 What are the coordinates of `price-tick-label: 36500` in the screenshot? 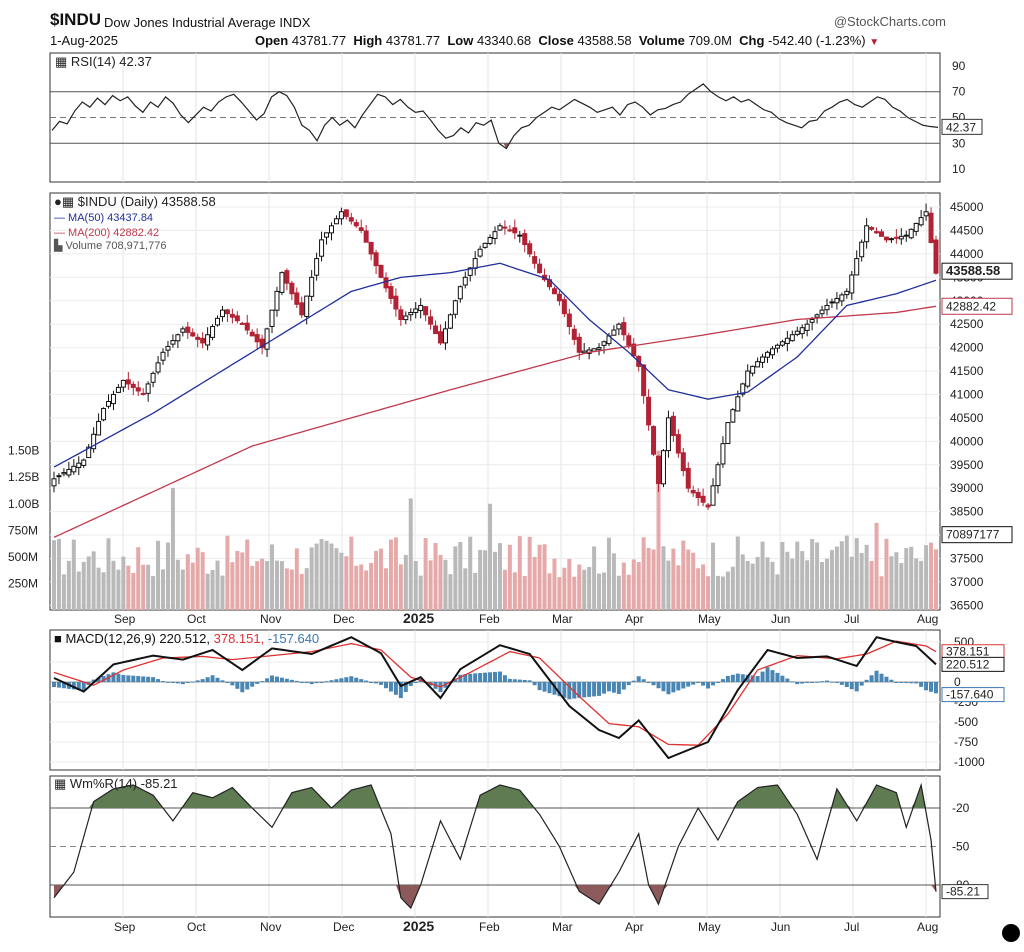 It's located at (967, 605).